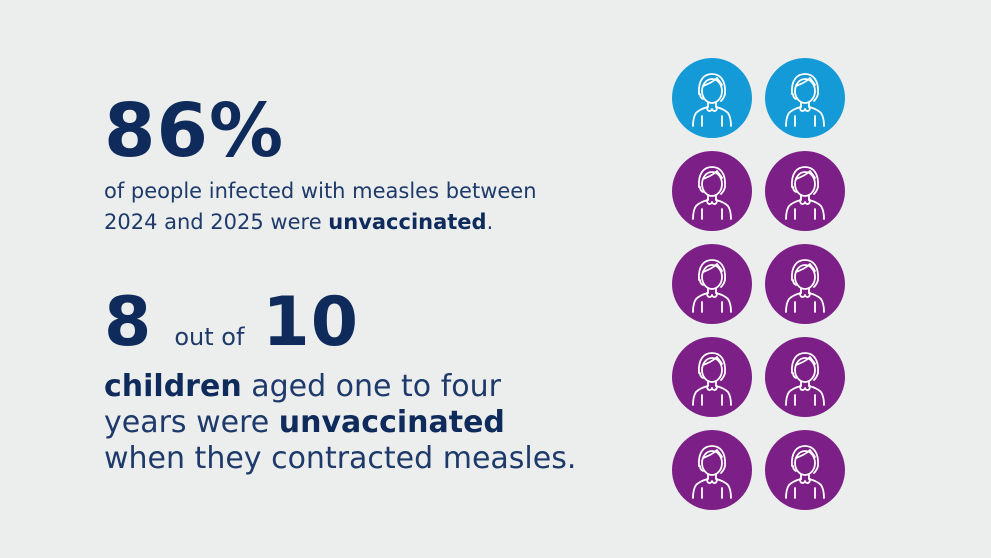 The height and width of the screenshot is (558, 991). What do you see at coordinates (128, 322) in the screenshot?
I see `ratio-numerator: 8` at bounding box center [128, 322].